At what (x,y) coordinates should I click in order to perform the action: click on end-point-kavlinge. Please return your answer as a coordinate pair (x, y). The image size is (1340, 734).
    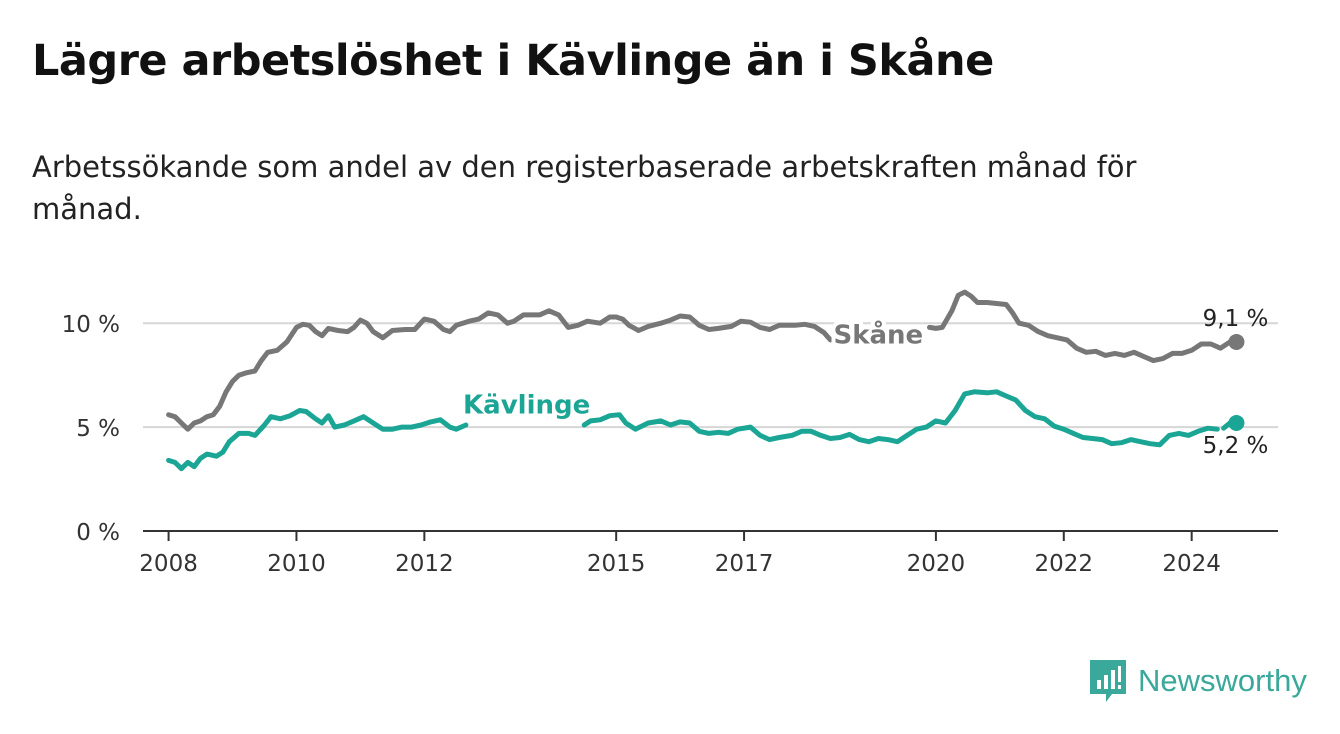
    Looking at the image, I should click on (1236, 422).